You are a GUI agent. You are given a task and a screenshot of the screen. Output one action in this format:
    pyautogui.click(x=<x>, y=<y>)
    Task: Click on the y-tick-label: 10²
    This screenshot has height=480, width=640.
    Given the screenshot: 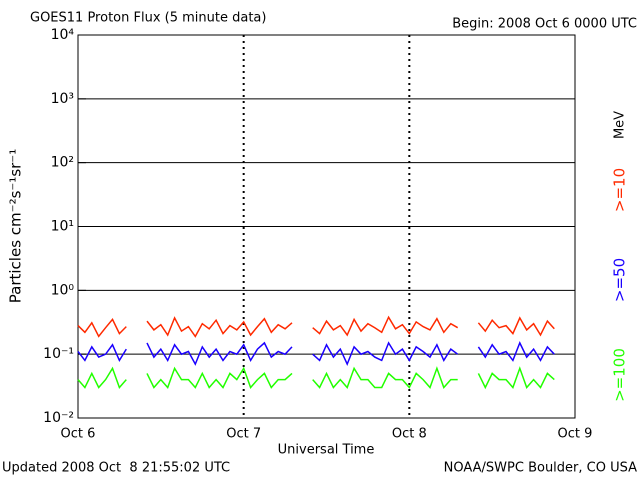 What is the action you would take?
    pyautogui.click(x=62, y=163)
    